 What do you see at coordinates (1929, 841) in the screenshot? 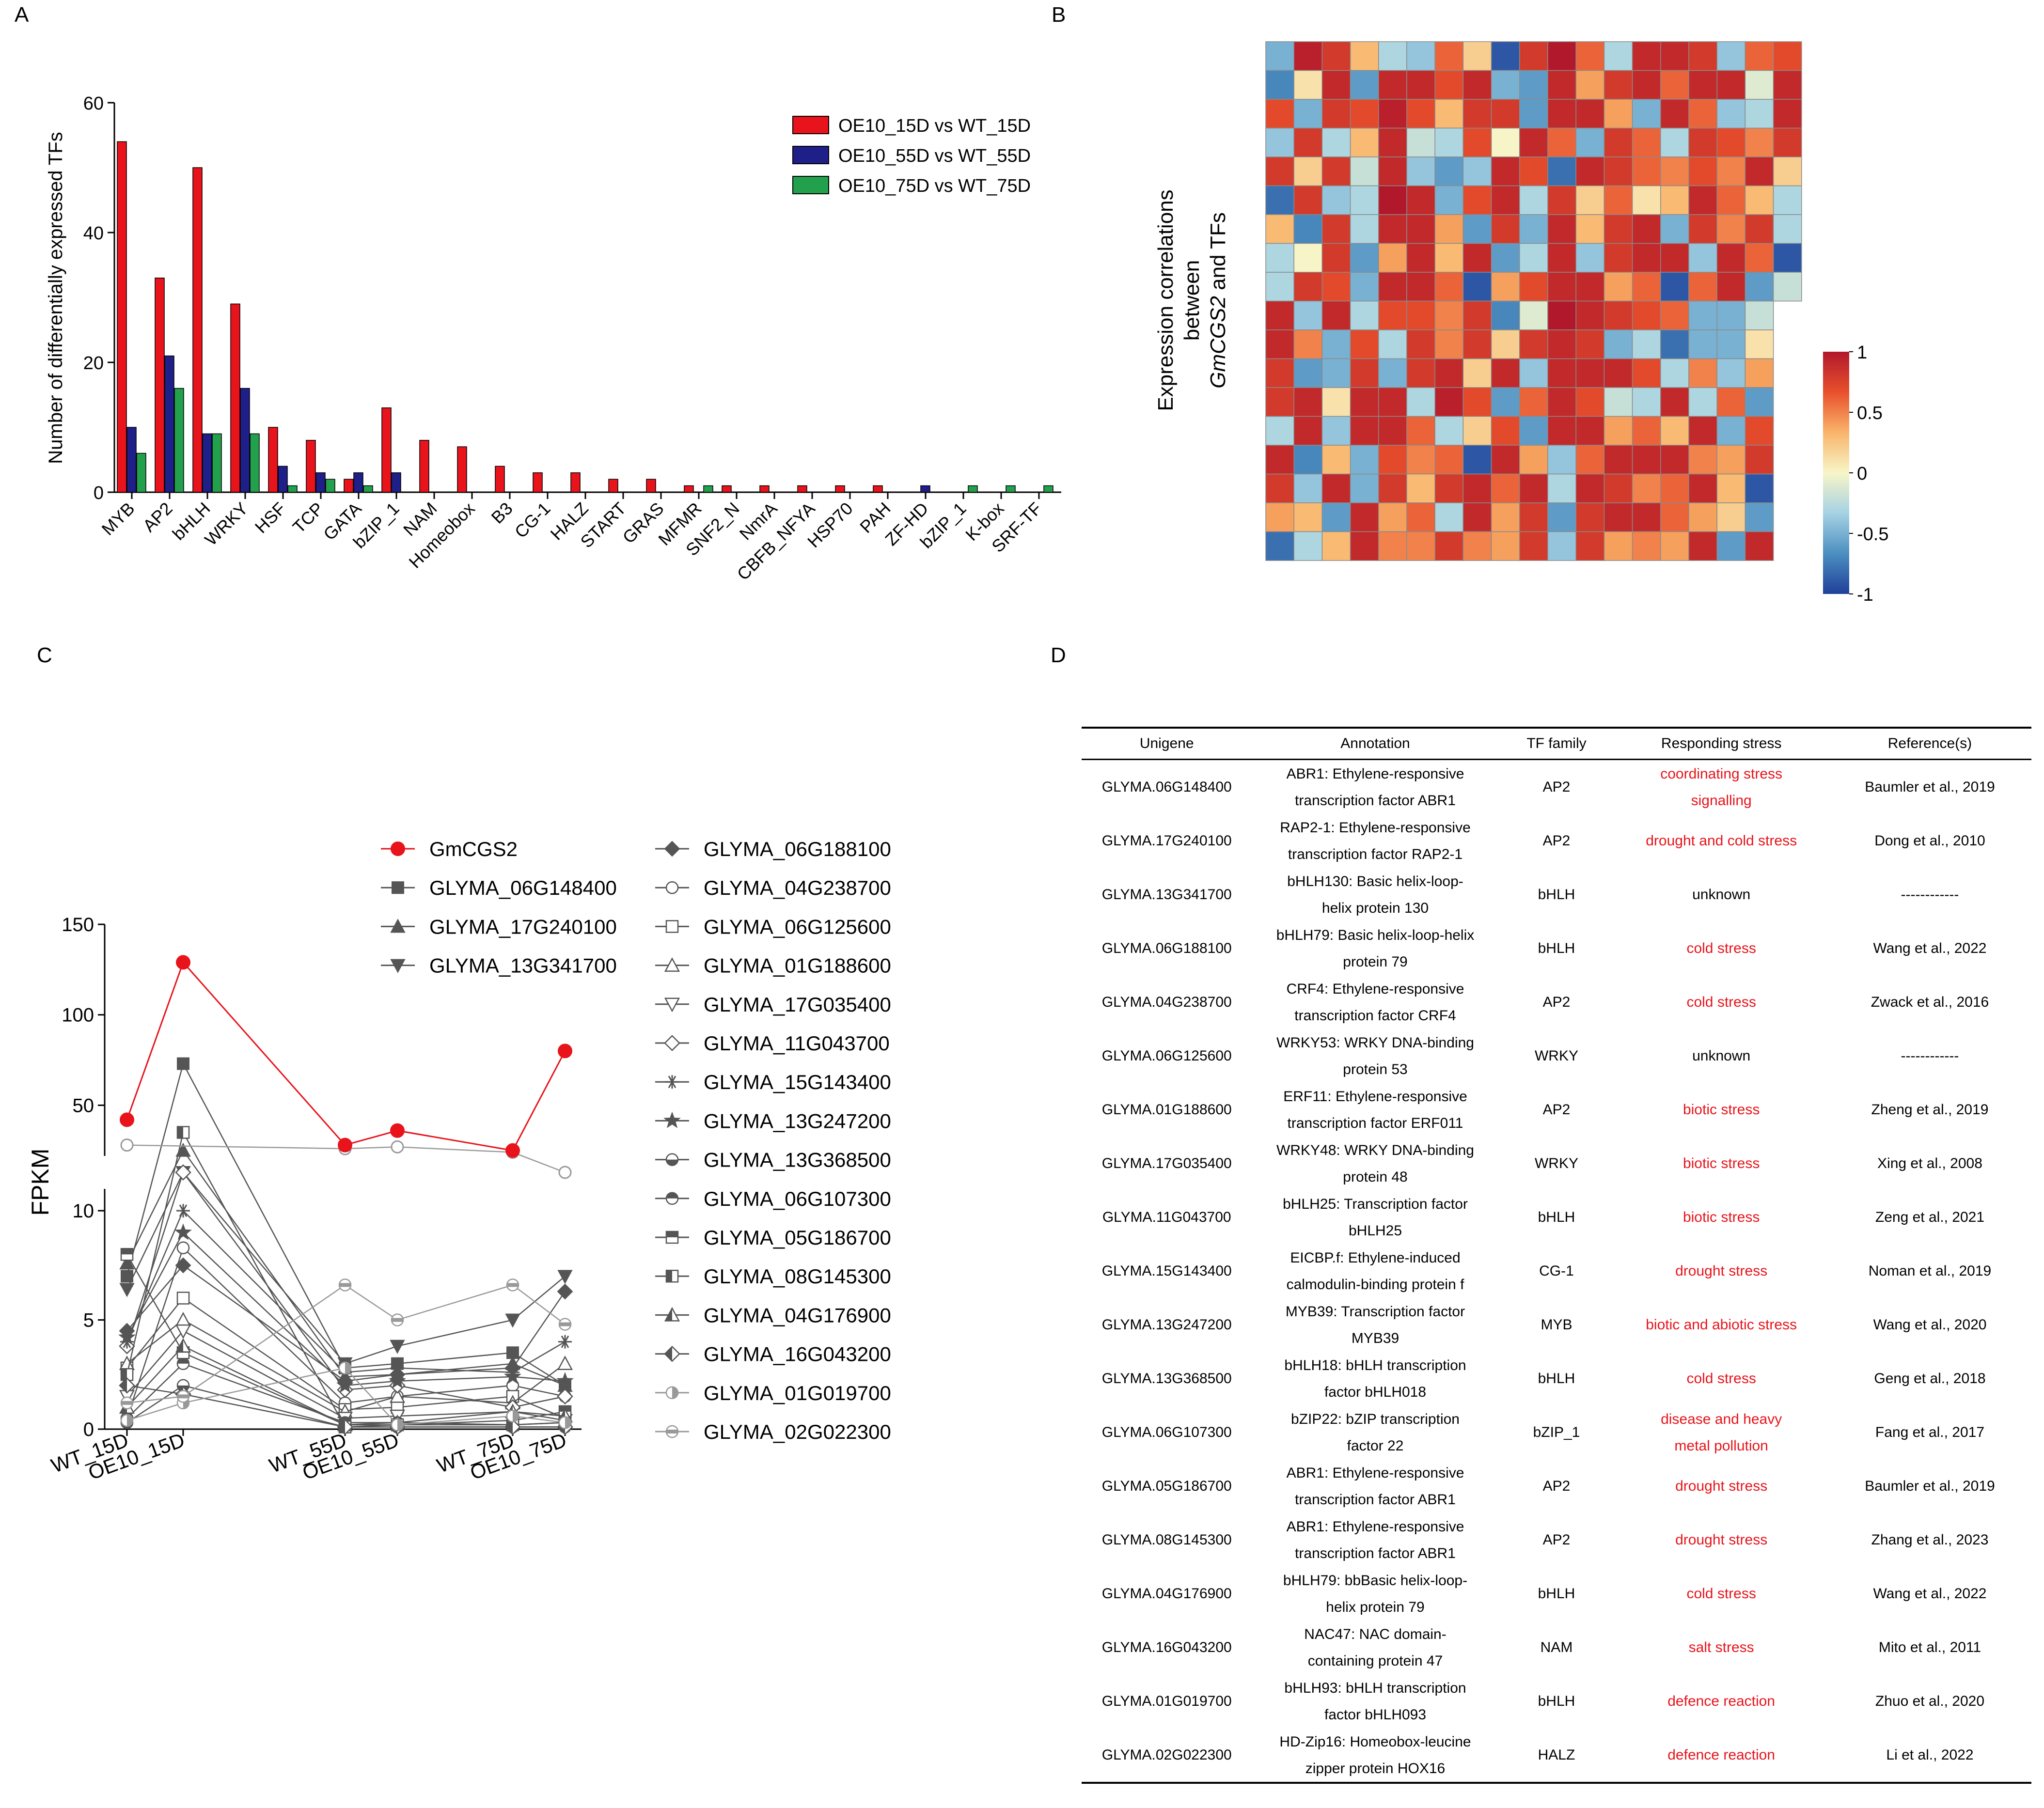
I see `cell-reference-line: Dong et al., 2010` at bounding box center [1929, 841].